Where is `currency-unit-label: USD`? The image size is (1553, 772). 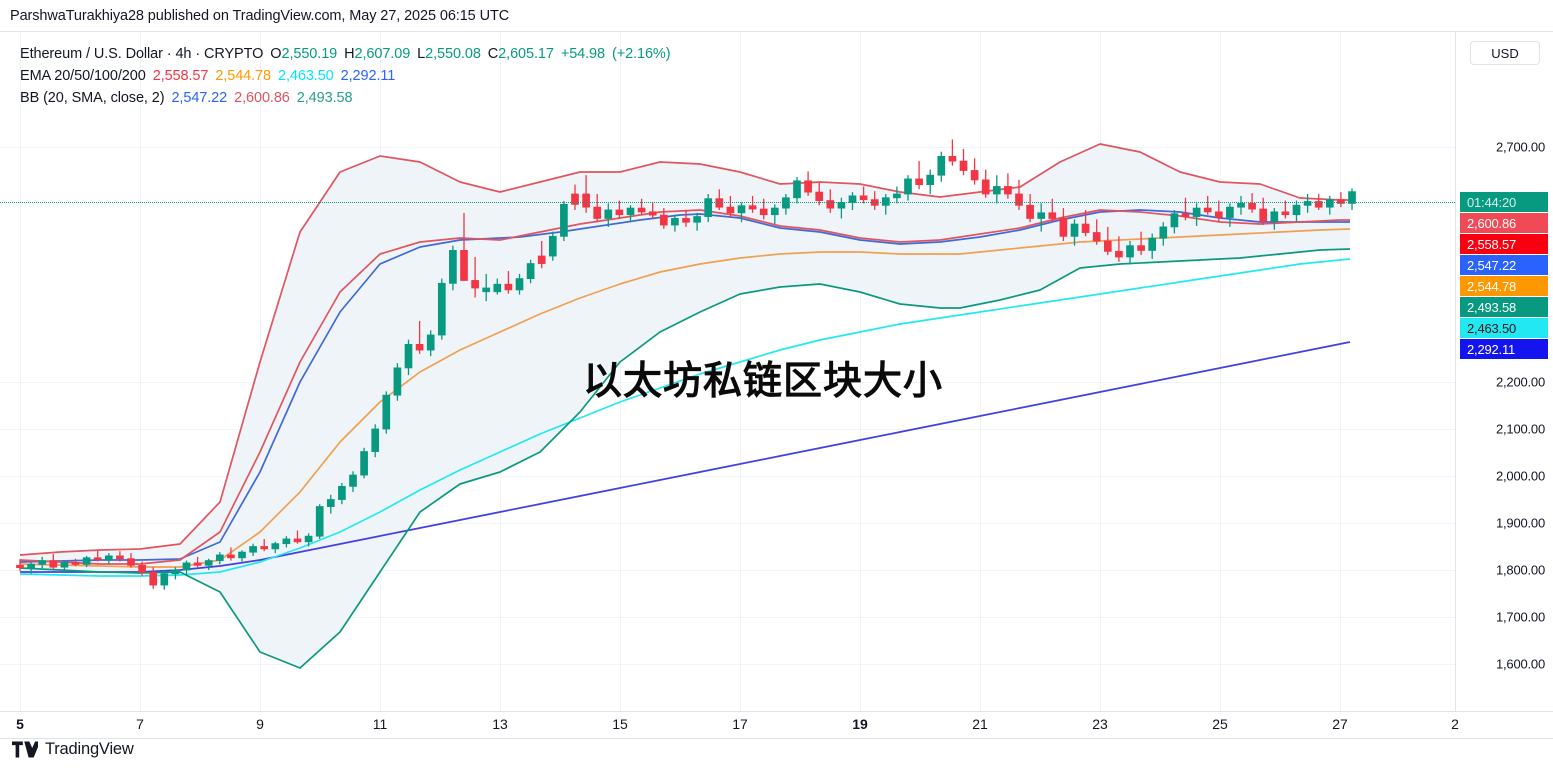 currency-unit-label: USD is located at coordinates (1505, 53).